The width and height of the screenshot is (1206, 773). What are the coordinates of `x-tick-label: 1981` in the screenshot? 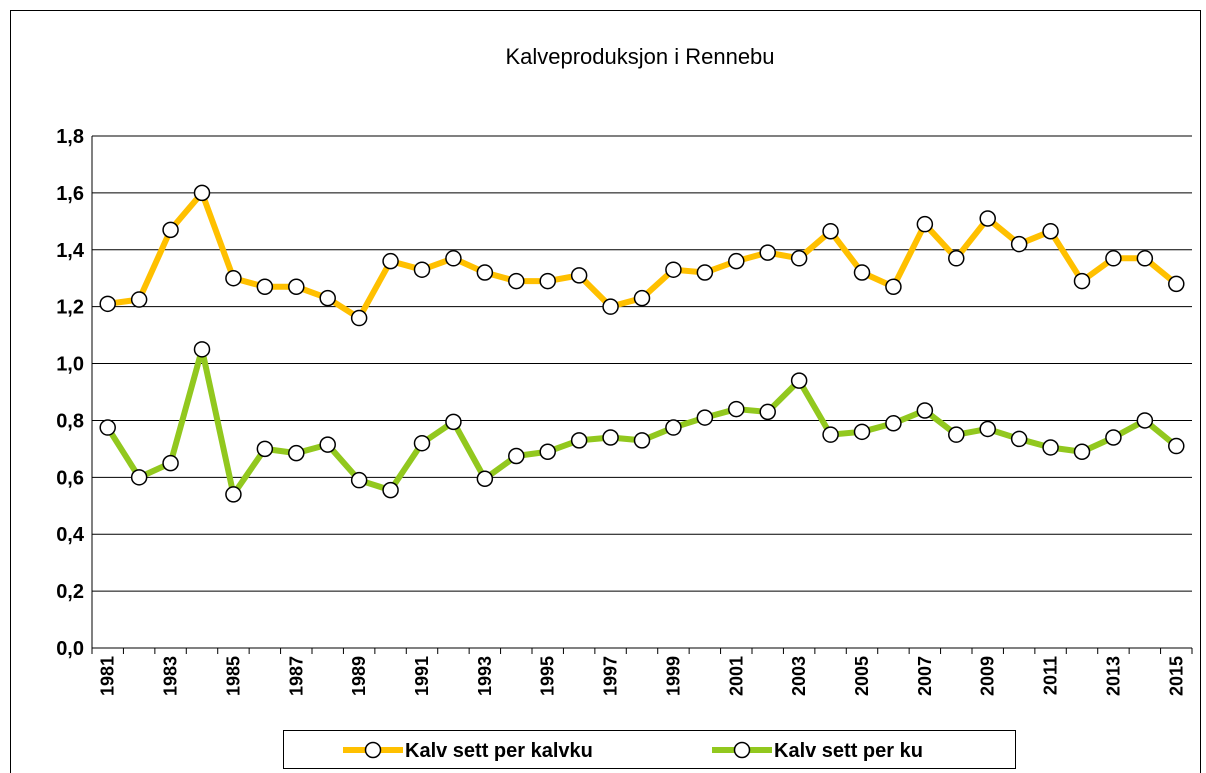 It's located at (108, 676).